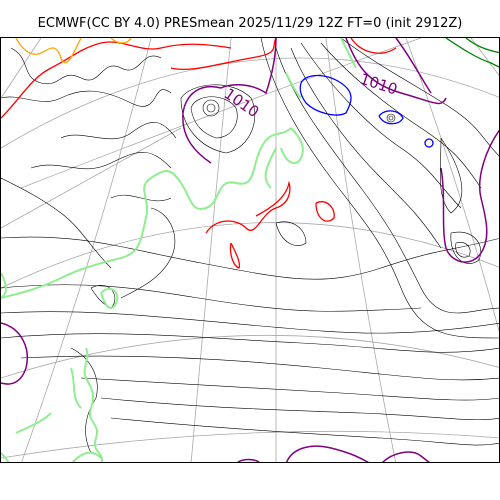 Image resolution: width=500 pixels, height=500 pixels. I want to click on contour-label-1010-a: 1010, so click(242, 103).